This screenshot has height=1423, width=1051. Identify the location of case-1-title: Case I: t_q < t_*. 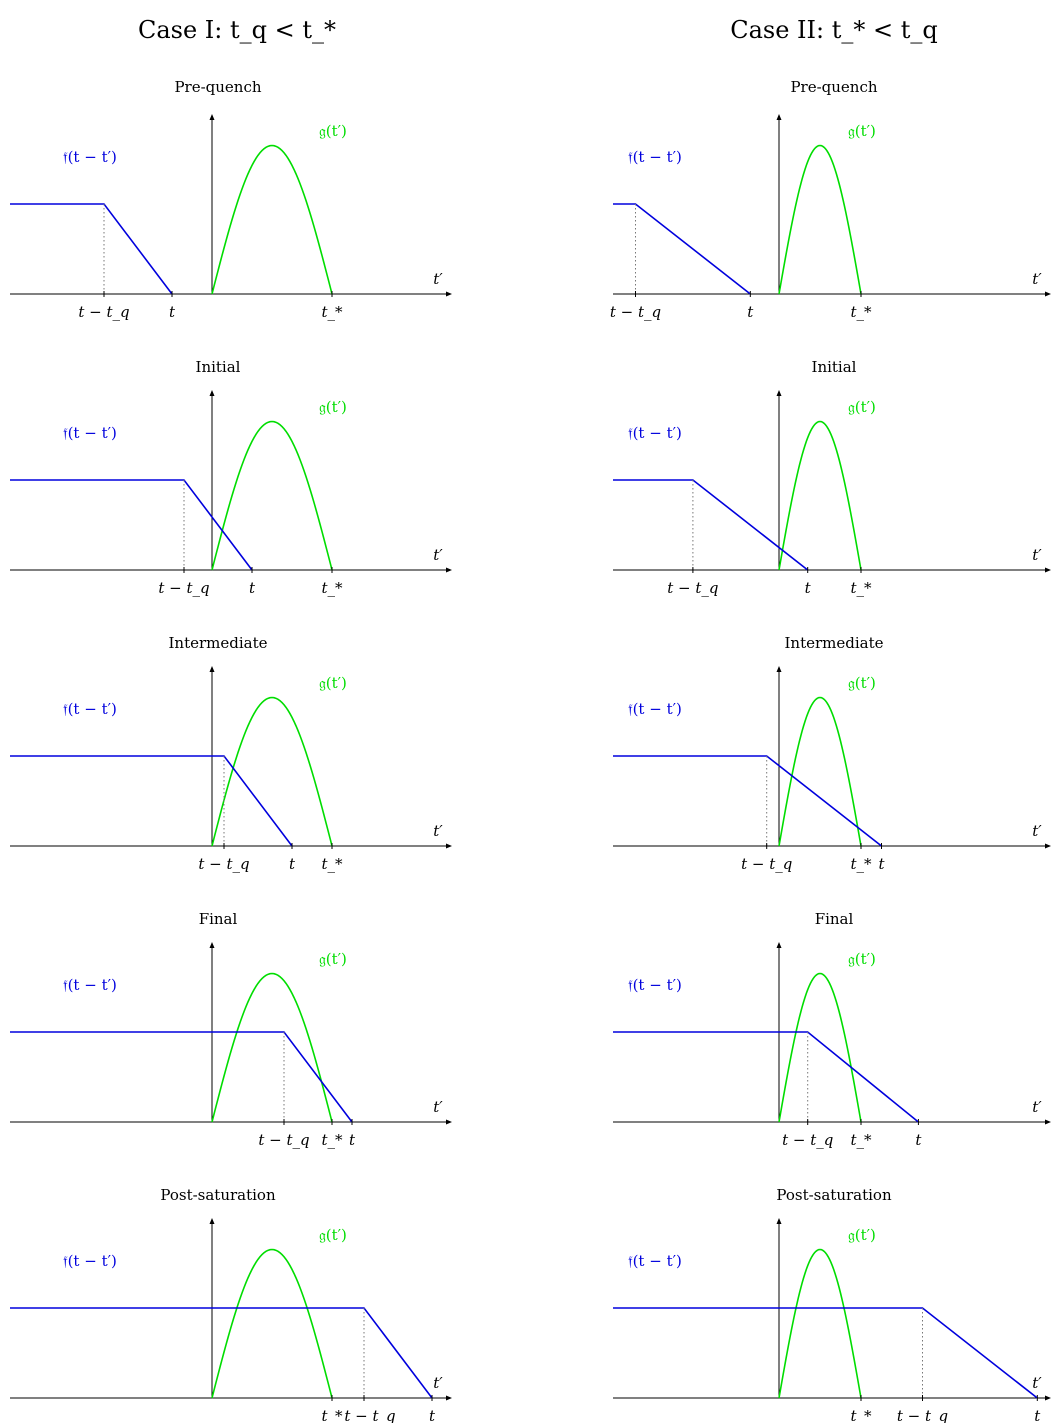
(237, 30).